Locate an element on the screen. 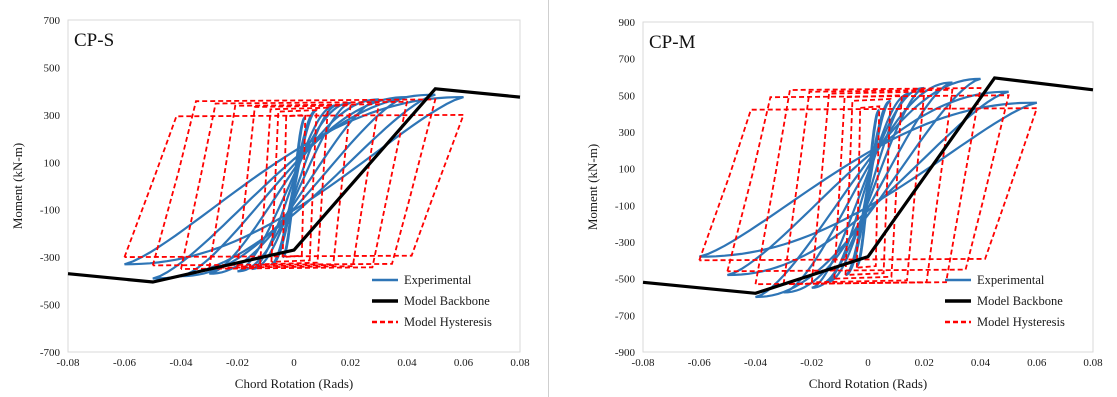 The image size is (1117, 397). y-tick-label: -900 is located at coordinates (625, 353).